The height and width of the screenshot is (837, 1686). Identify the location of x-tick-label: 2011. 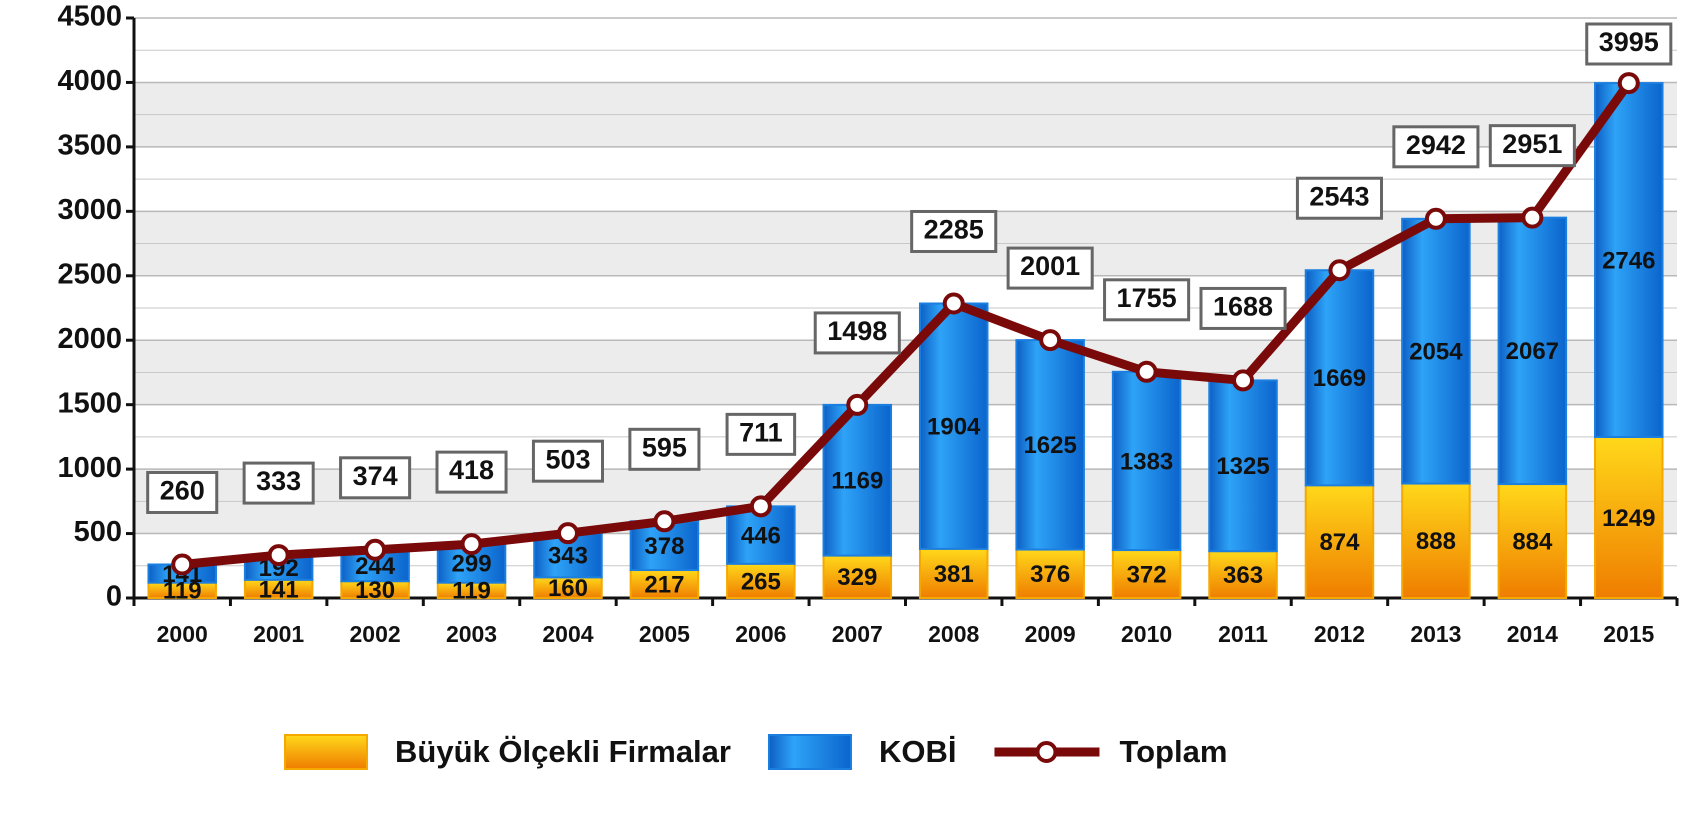
(1243, 634).